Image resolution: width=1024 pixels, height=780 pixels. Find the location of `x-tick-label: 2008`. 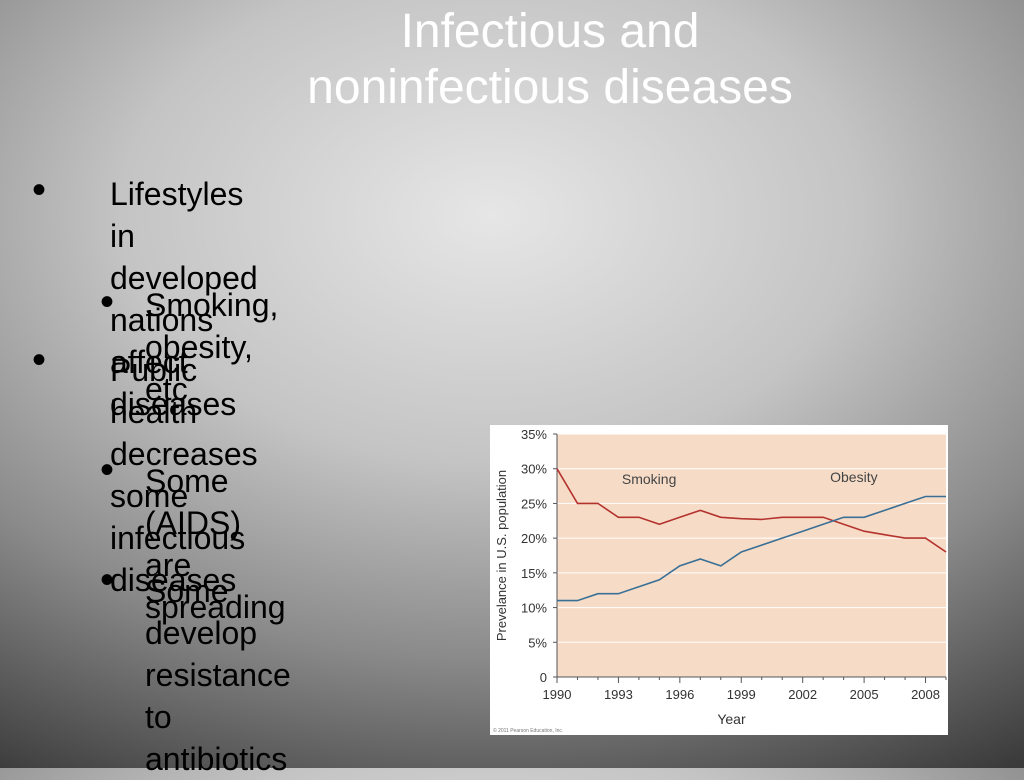

x-tick-label: 2008 is located at coordinates (925, 694).